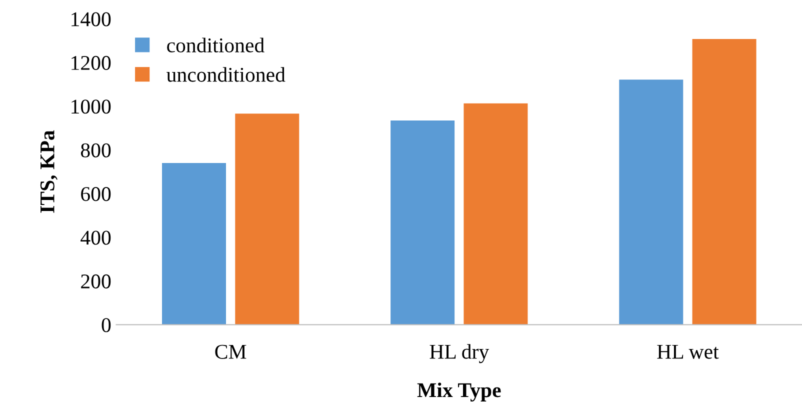  I want to click on legend-label: unconditioned, so click(226, 74).